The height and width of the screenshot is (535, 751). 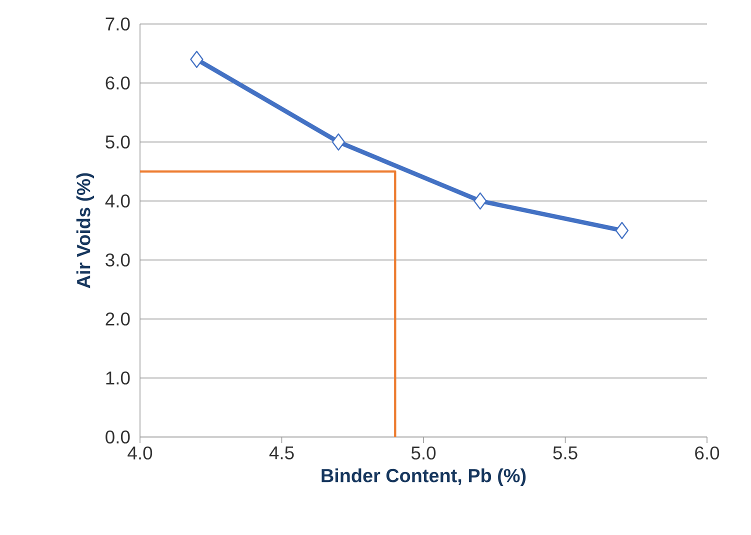 What do you see at coordinates (118, 260) in the screenshot?
I see `y-tick-label: 3.0` at bounding box center [118, 260].